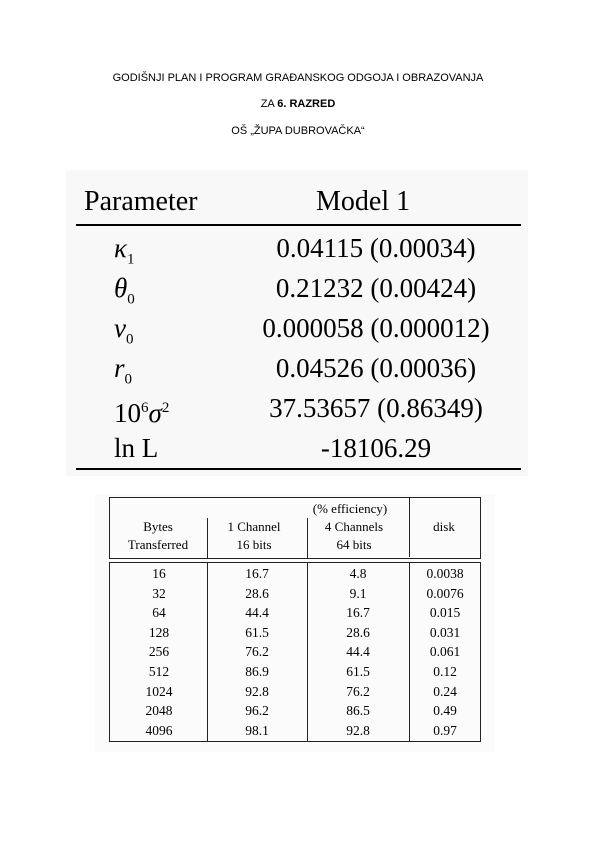 Image resolution: width=596 pixels, height=842 pixels. Describe the element at coordinates (257, 632) in the screenshot. I see `one-channel-cell: 61.5` at that location.